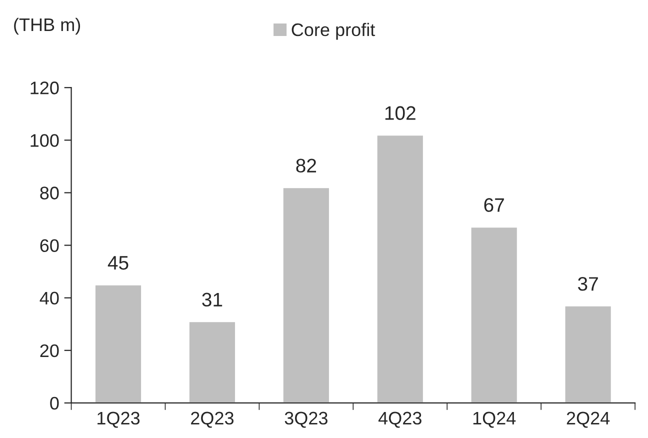 The width and height of the screenshot is (648, 438). I want to click on x-tick-label: 2Q24, so click(588, 420).